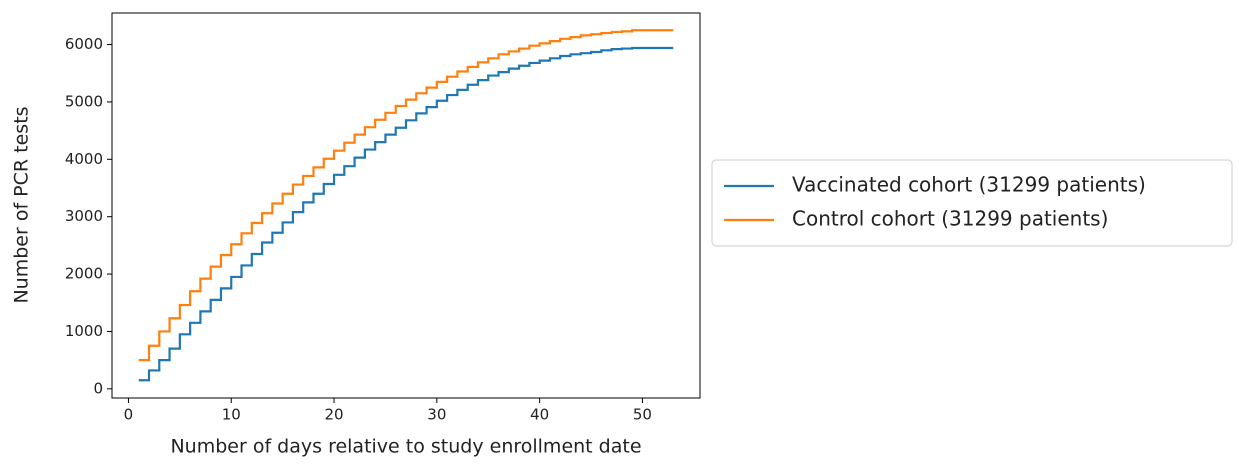  I want to click on x-tick-label: 50, so click(642, 415).